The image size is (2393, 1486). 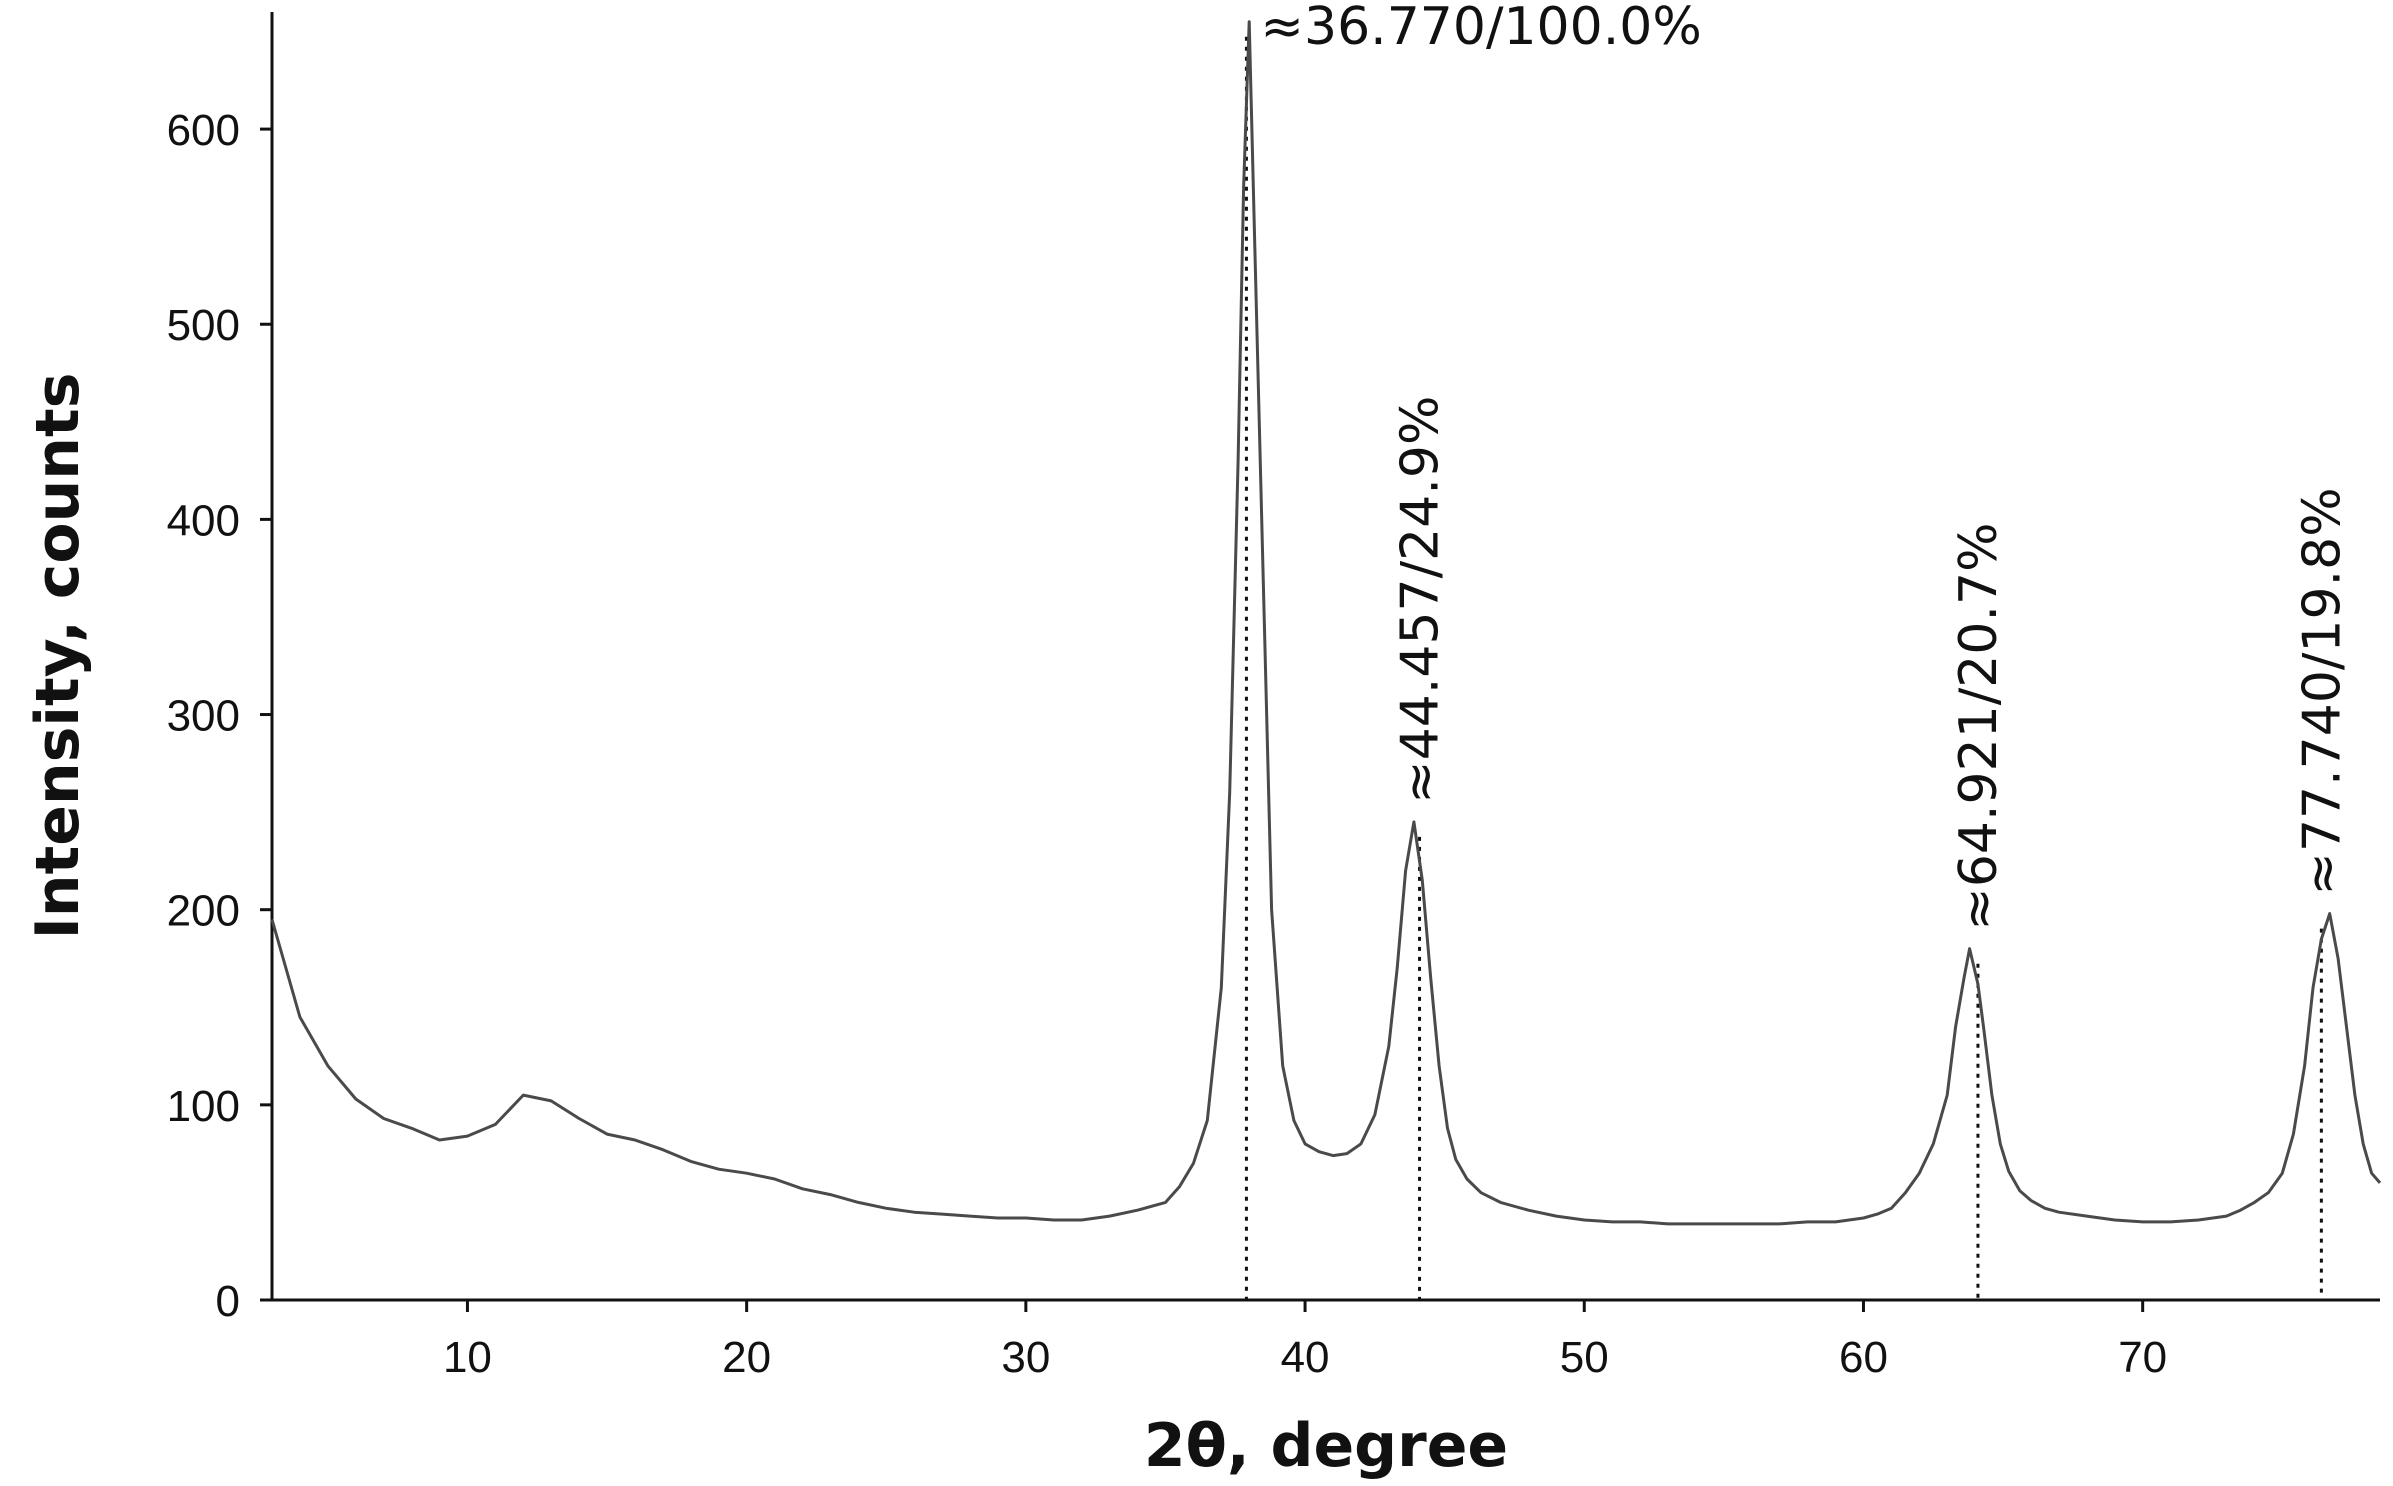 What do you see at coordinates (1305, 1357) in the screenshot?
I see `x-tick-label: 40` at bounding box center [1305, 1357].